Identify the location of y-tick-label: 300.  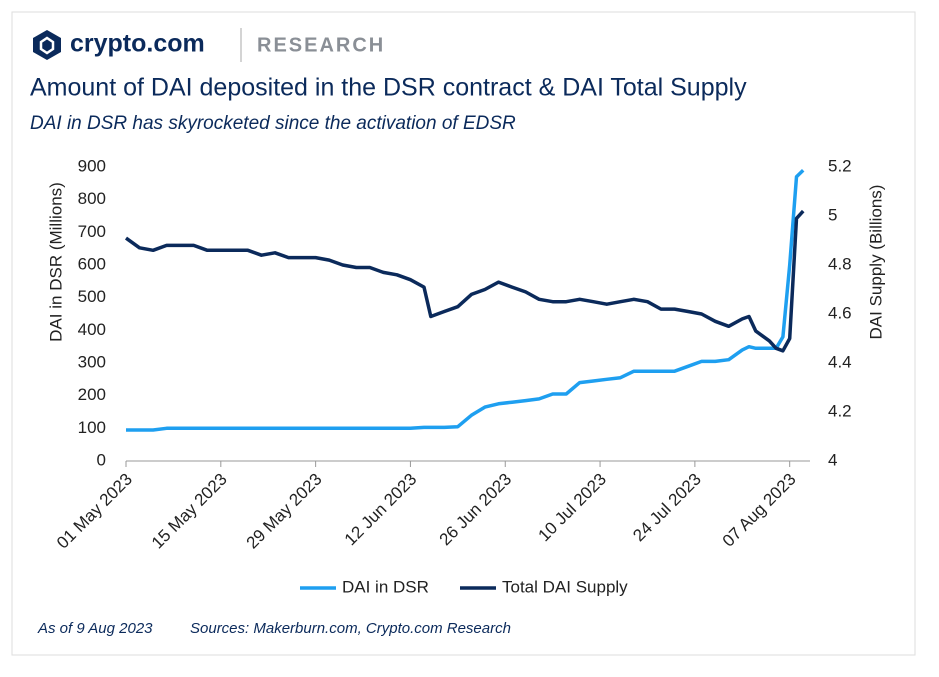
(92, 361).